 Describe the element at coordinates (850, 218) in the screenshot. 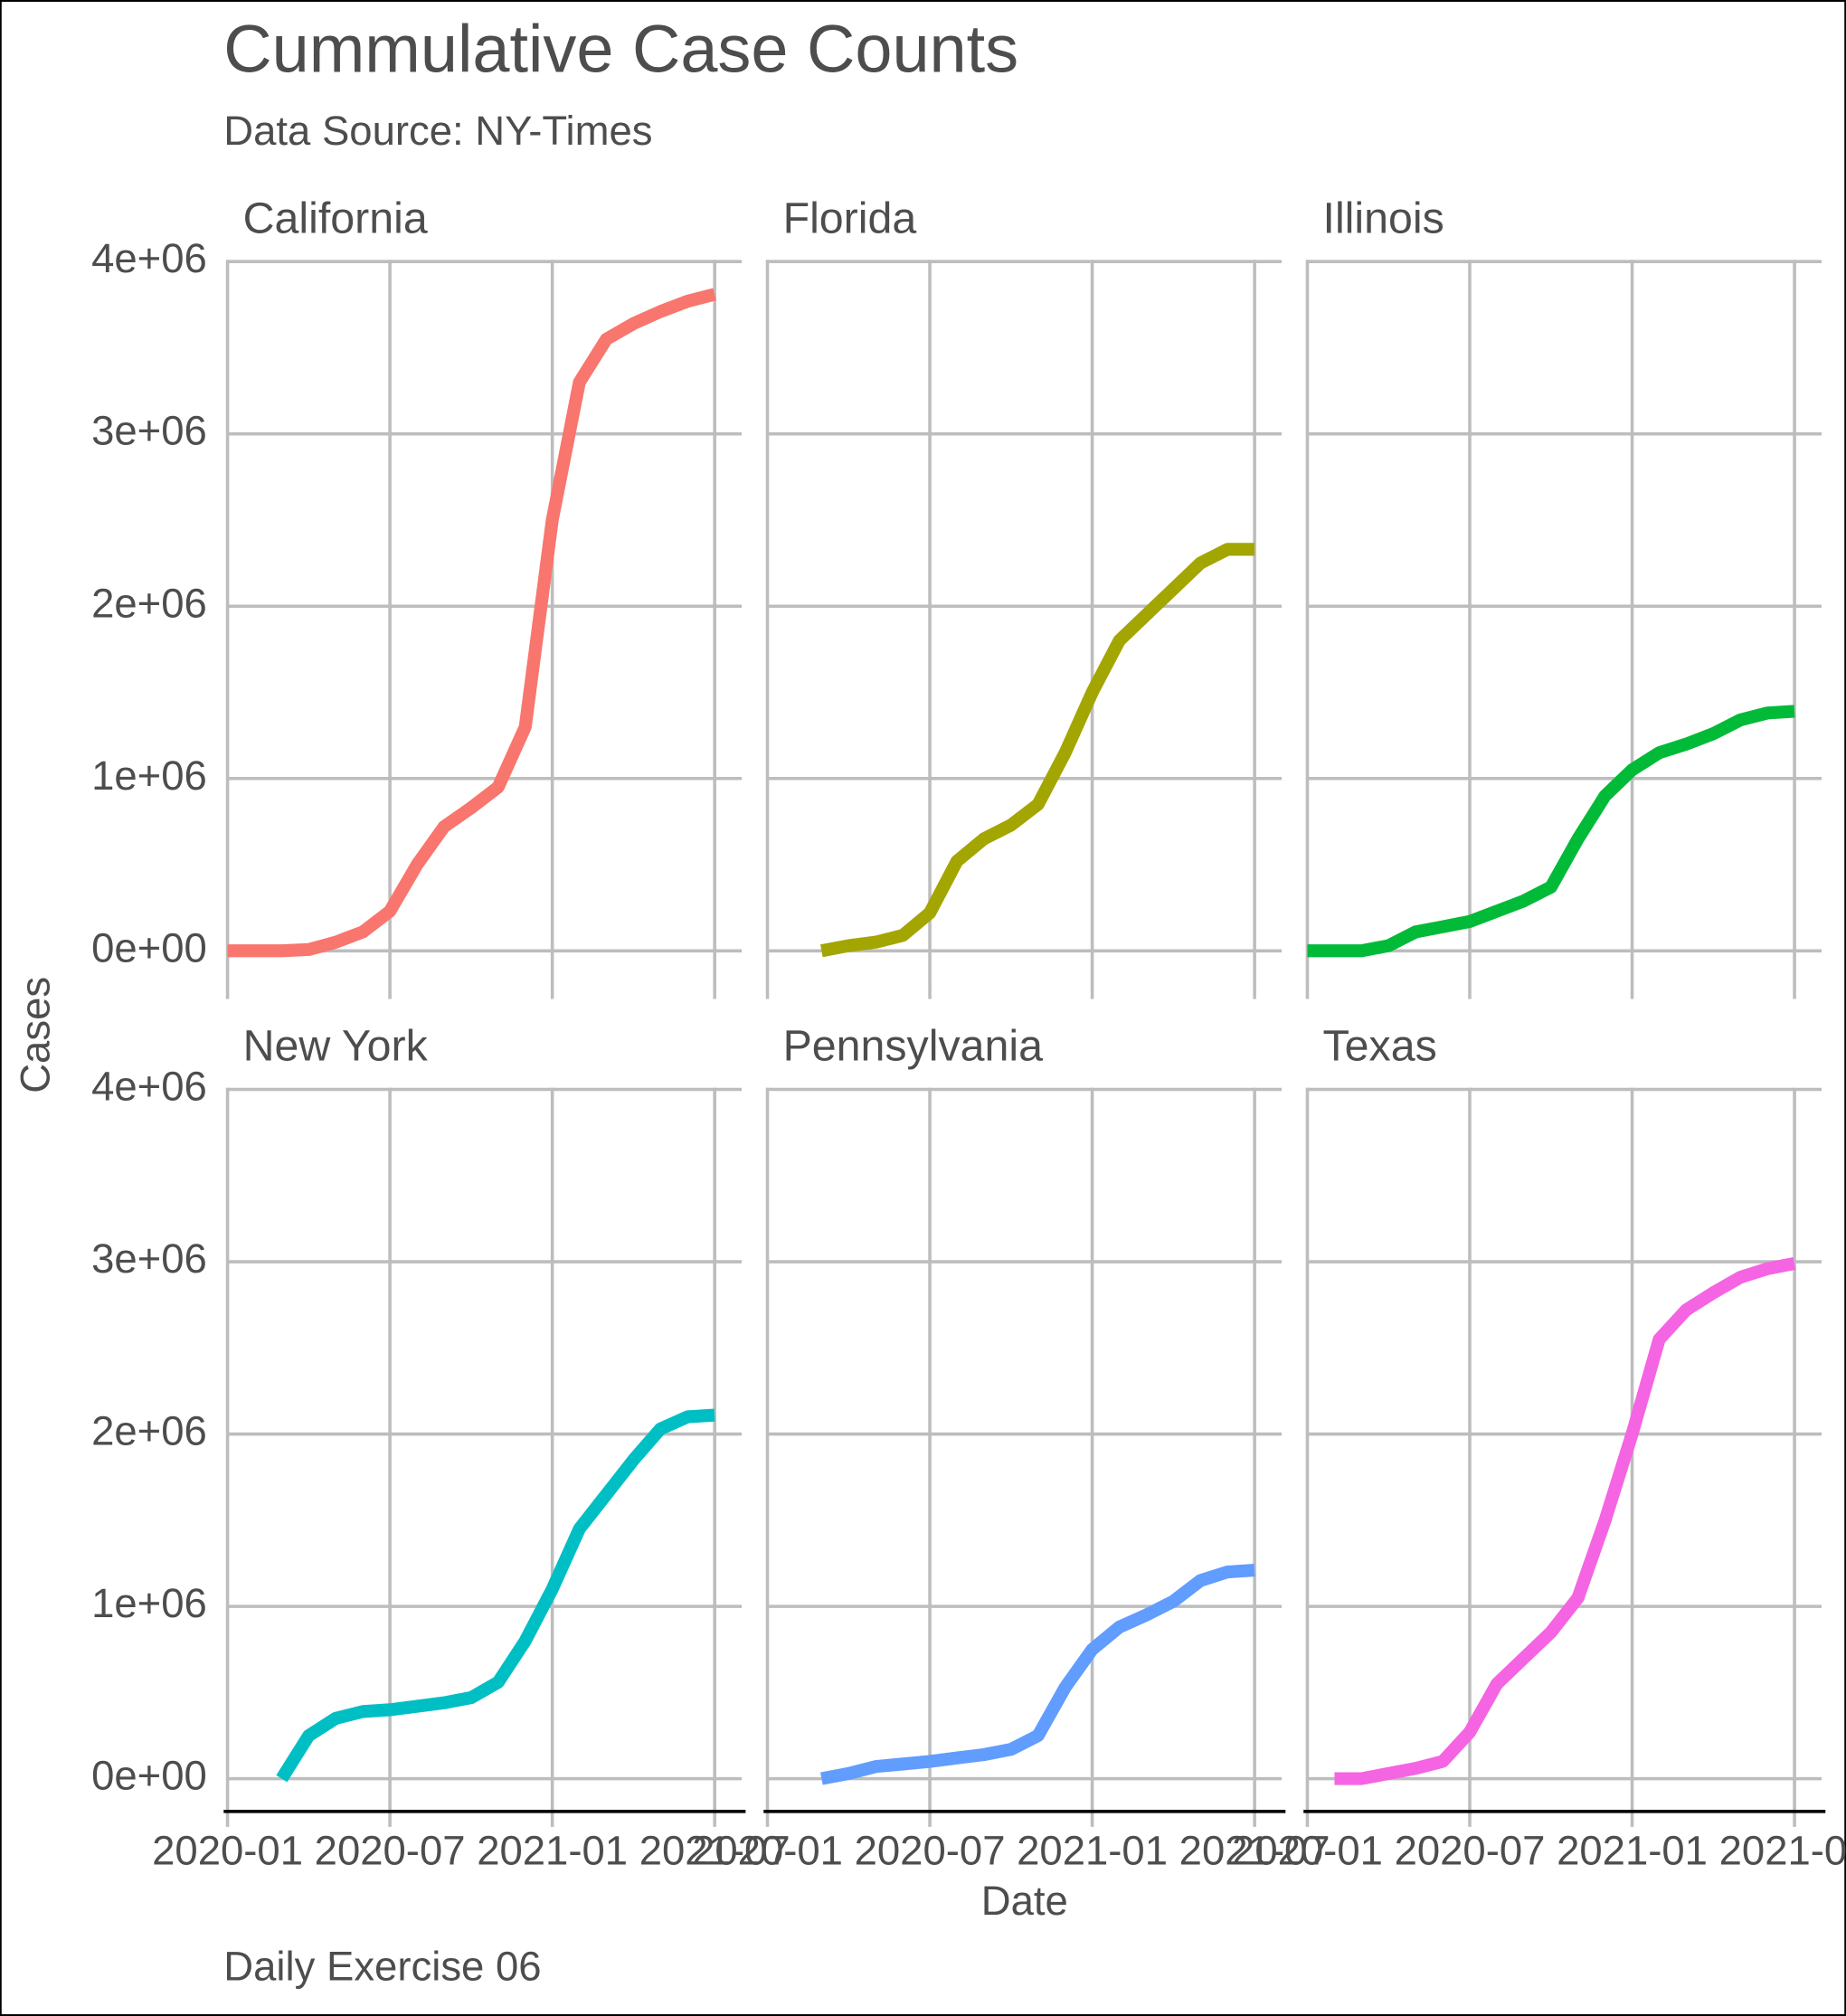

I see `facet-label: Florida` at that location.